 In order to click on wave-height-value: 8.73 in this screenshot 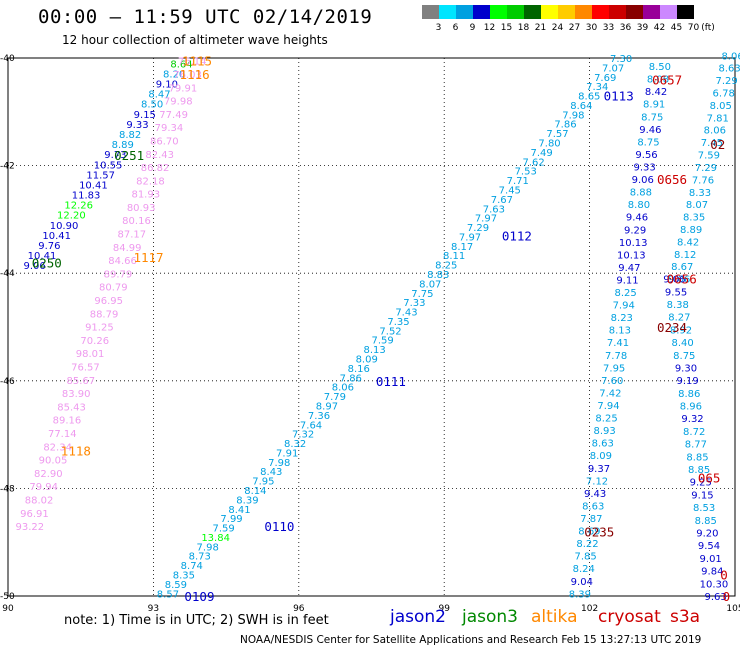, I will do `click(200, 557)`.